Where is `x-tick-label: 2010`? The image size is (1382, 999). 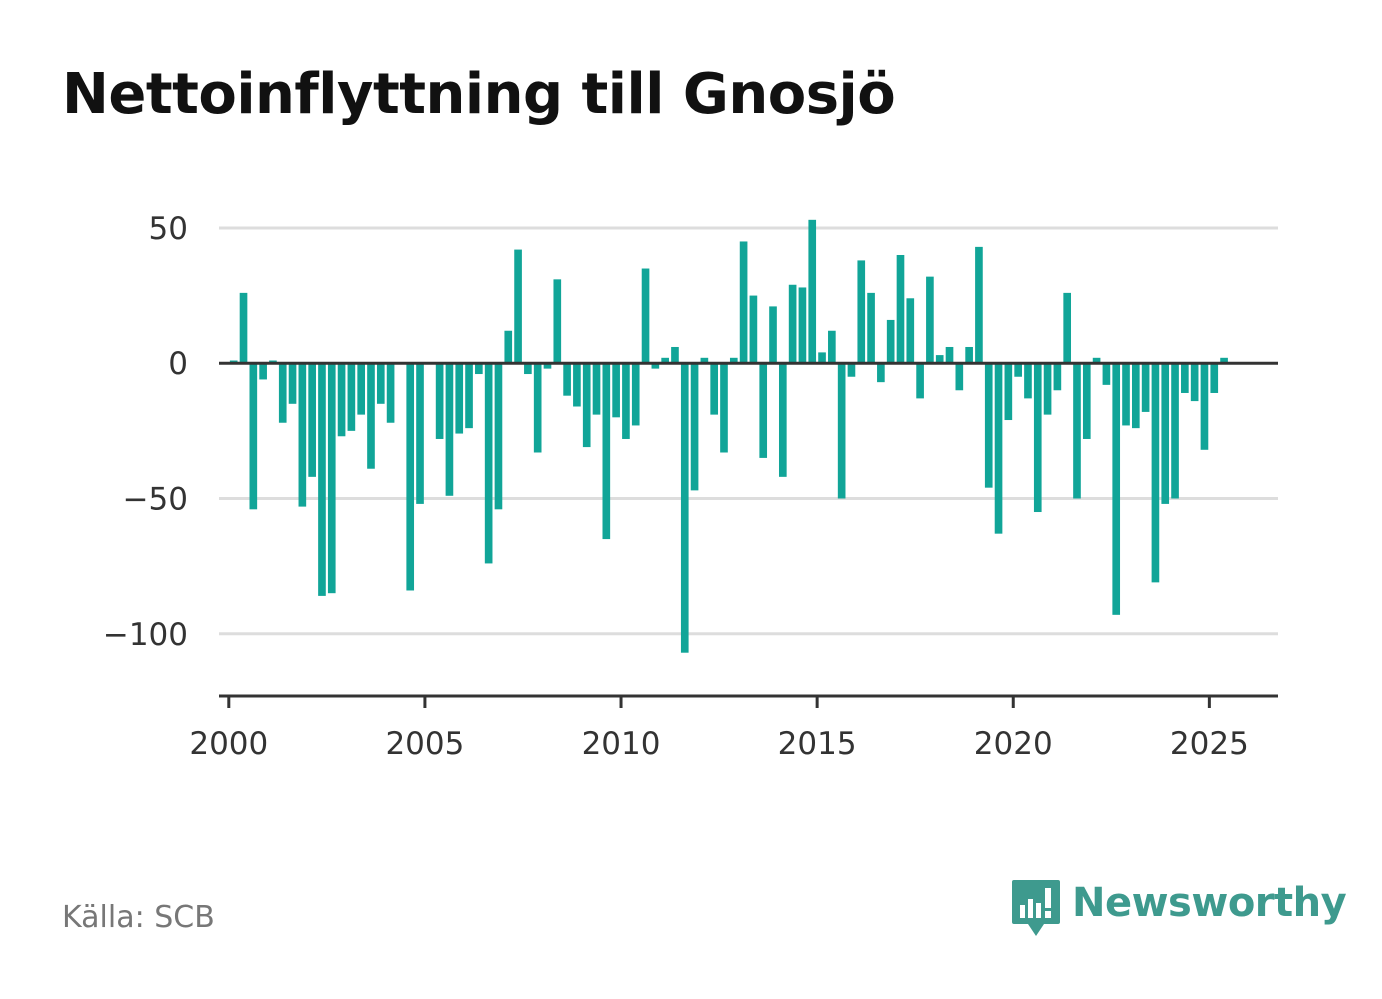 x-tick-label: 2010 is located at coordinates (621, 744).